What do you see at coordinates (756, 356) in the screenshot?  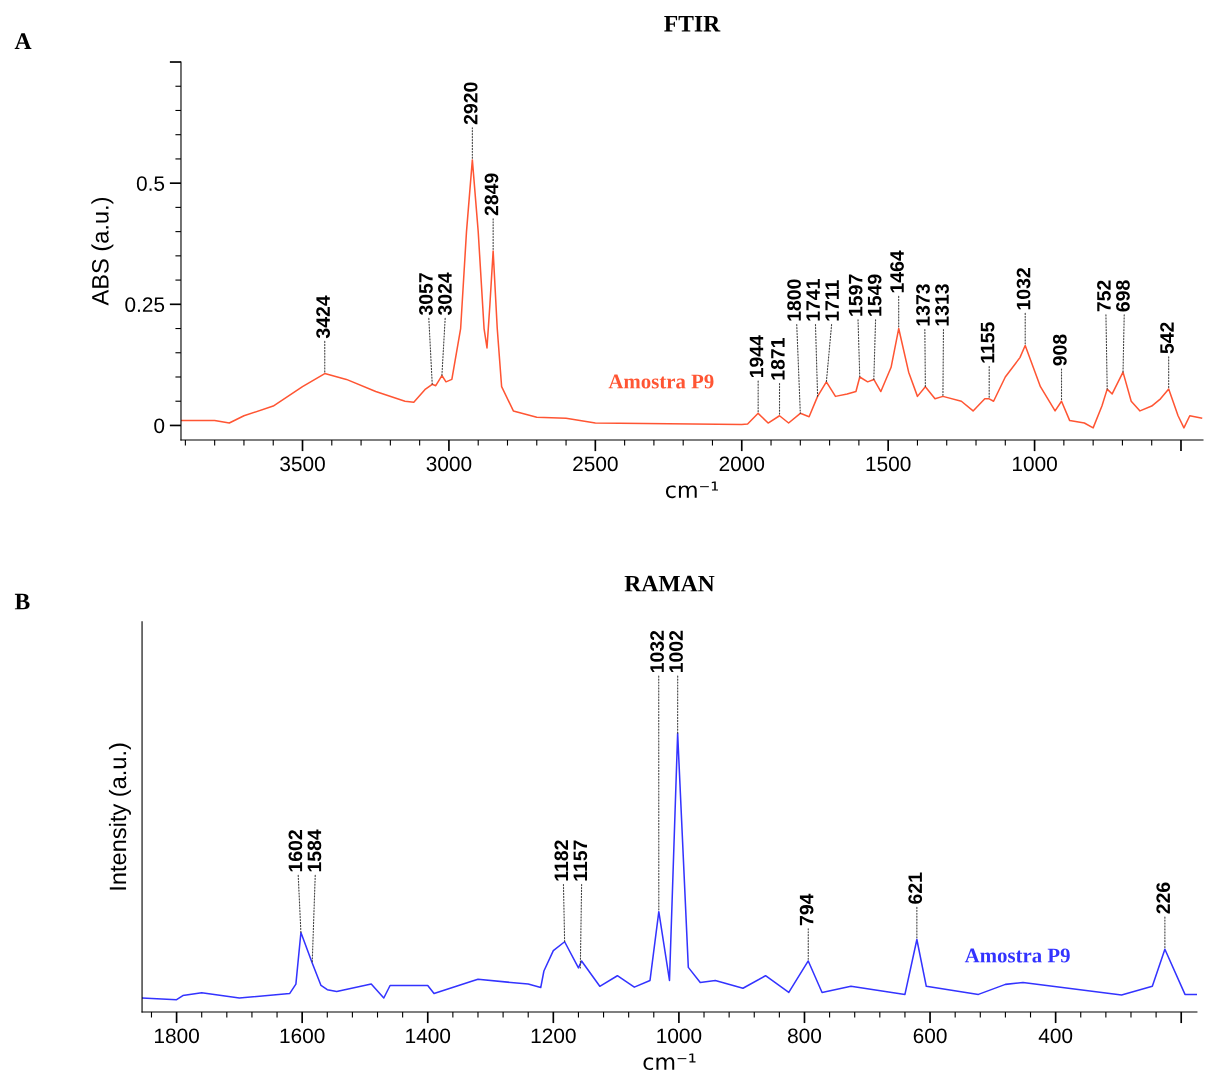 I see `annotation: 1944` at bounding box center [756, 356].